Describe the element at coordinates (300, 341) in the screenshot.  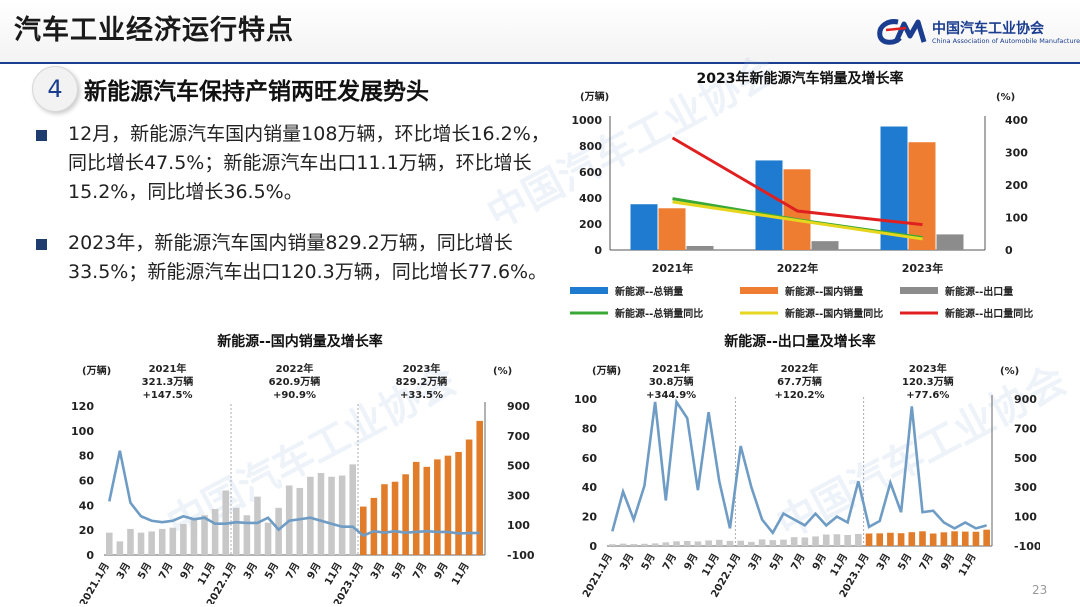
I see `chart-title: 新能源--国内销量及增长率` at that location.